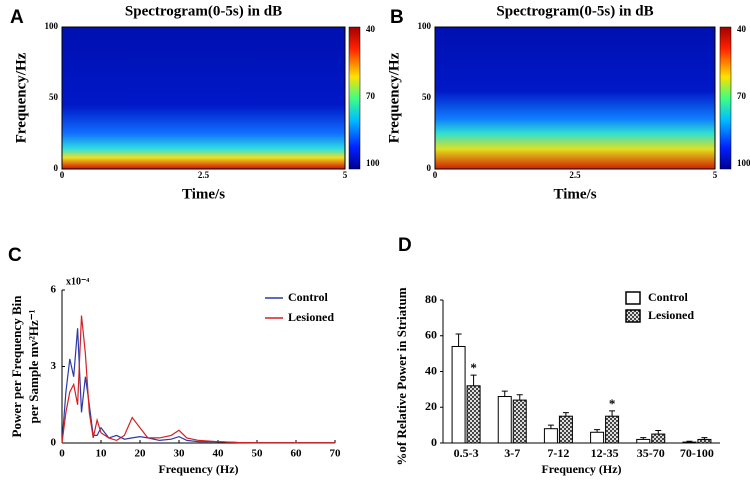 This screenshot has width=750, height=481. I want to click on x-tick-label: 60, so click(297, 454).